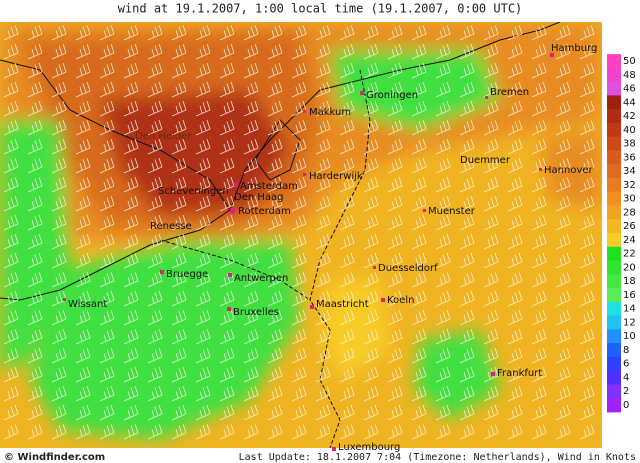 This screenshot has height=463, width=640. I want to click on legend-label: 18, so click(629, 281).